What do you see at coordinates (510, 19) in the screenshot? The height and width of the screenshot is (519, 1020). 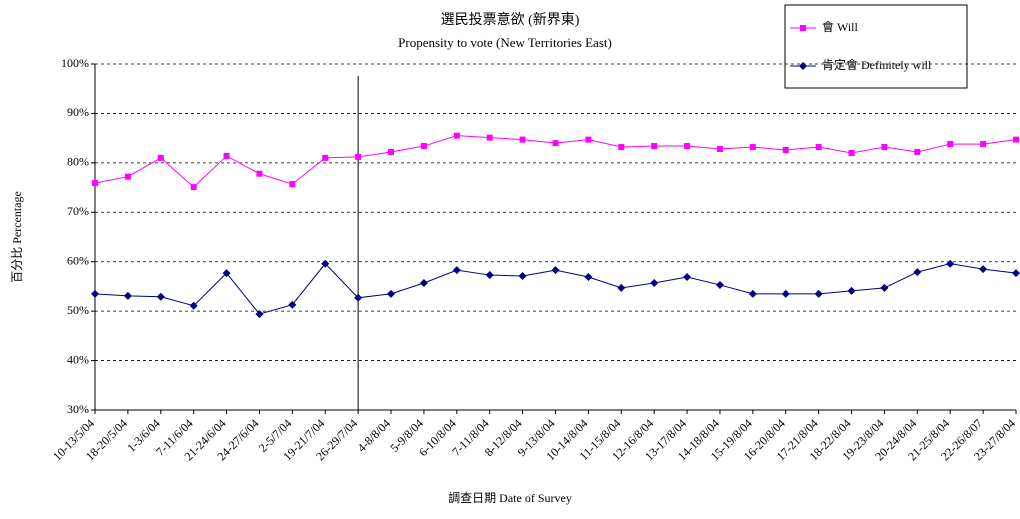 I see `chart-title: 選民投票意欲 (新界東)` at bounding box center [510, 19].